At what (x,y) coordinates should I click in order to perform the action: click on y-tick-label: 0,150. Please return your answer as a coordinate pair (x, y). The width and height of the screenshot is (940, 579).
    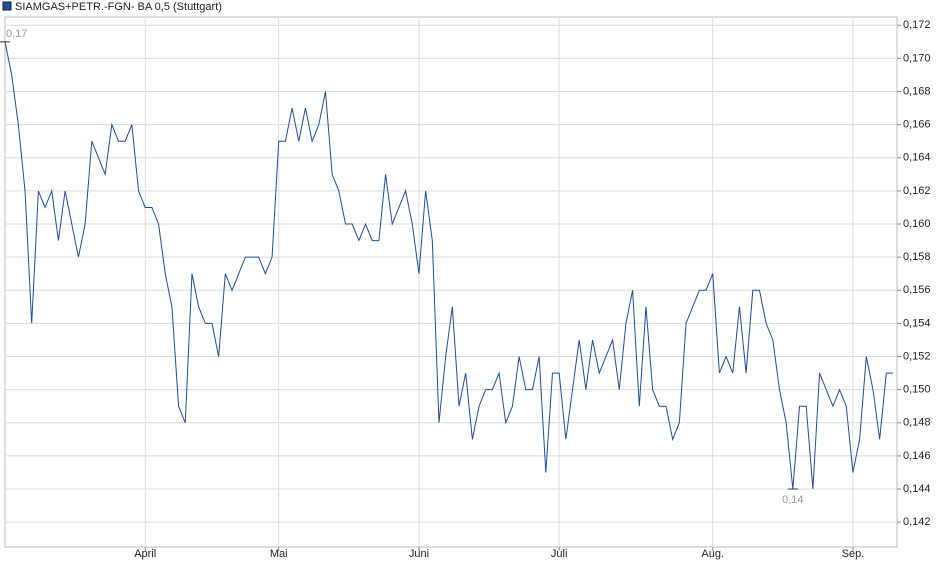
    Looking at the image, I should click on (917, 390).